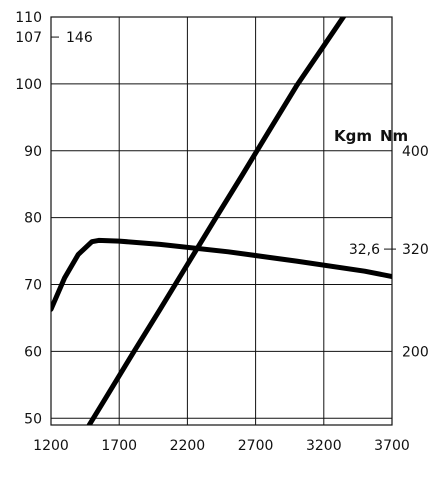 The height and width of the screenshot is (483, 443). I want to click on y-tick-label: 70, so click(33, 286).